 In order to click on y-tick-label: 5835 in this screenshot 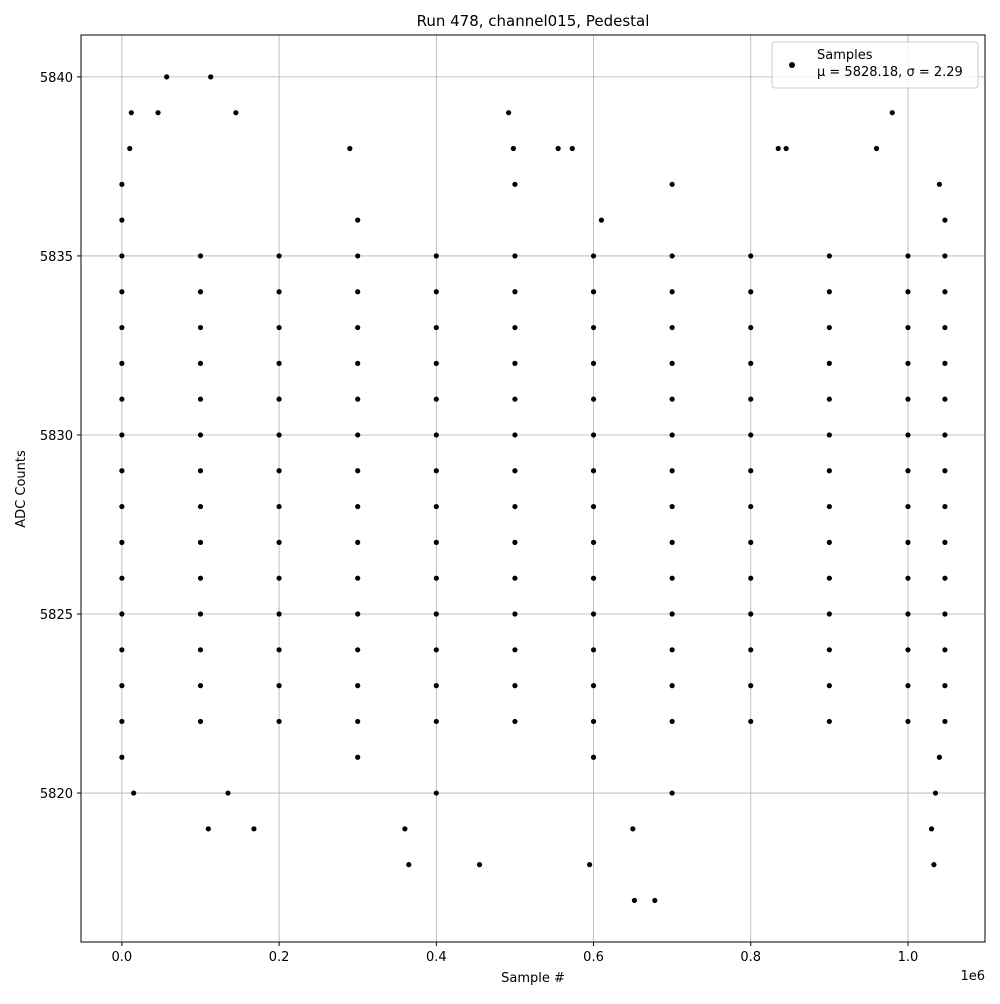, I will do `click(56, 257)`.